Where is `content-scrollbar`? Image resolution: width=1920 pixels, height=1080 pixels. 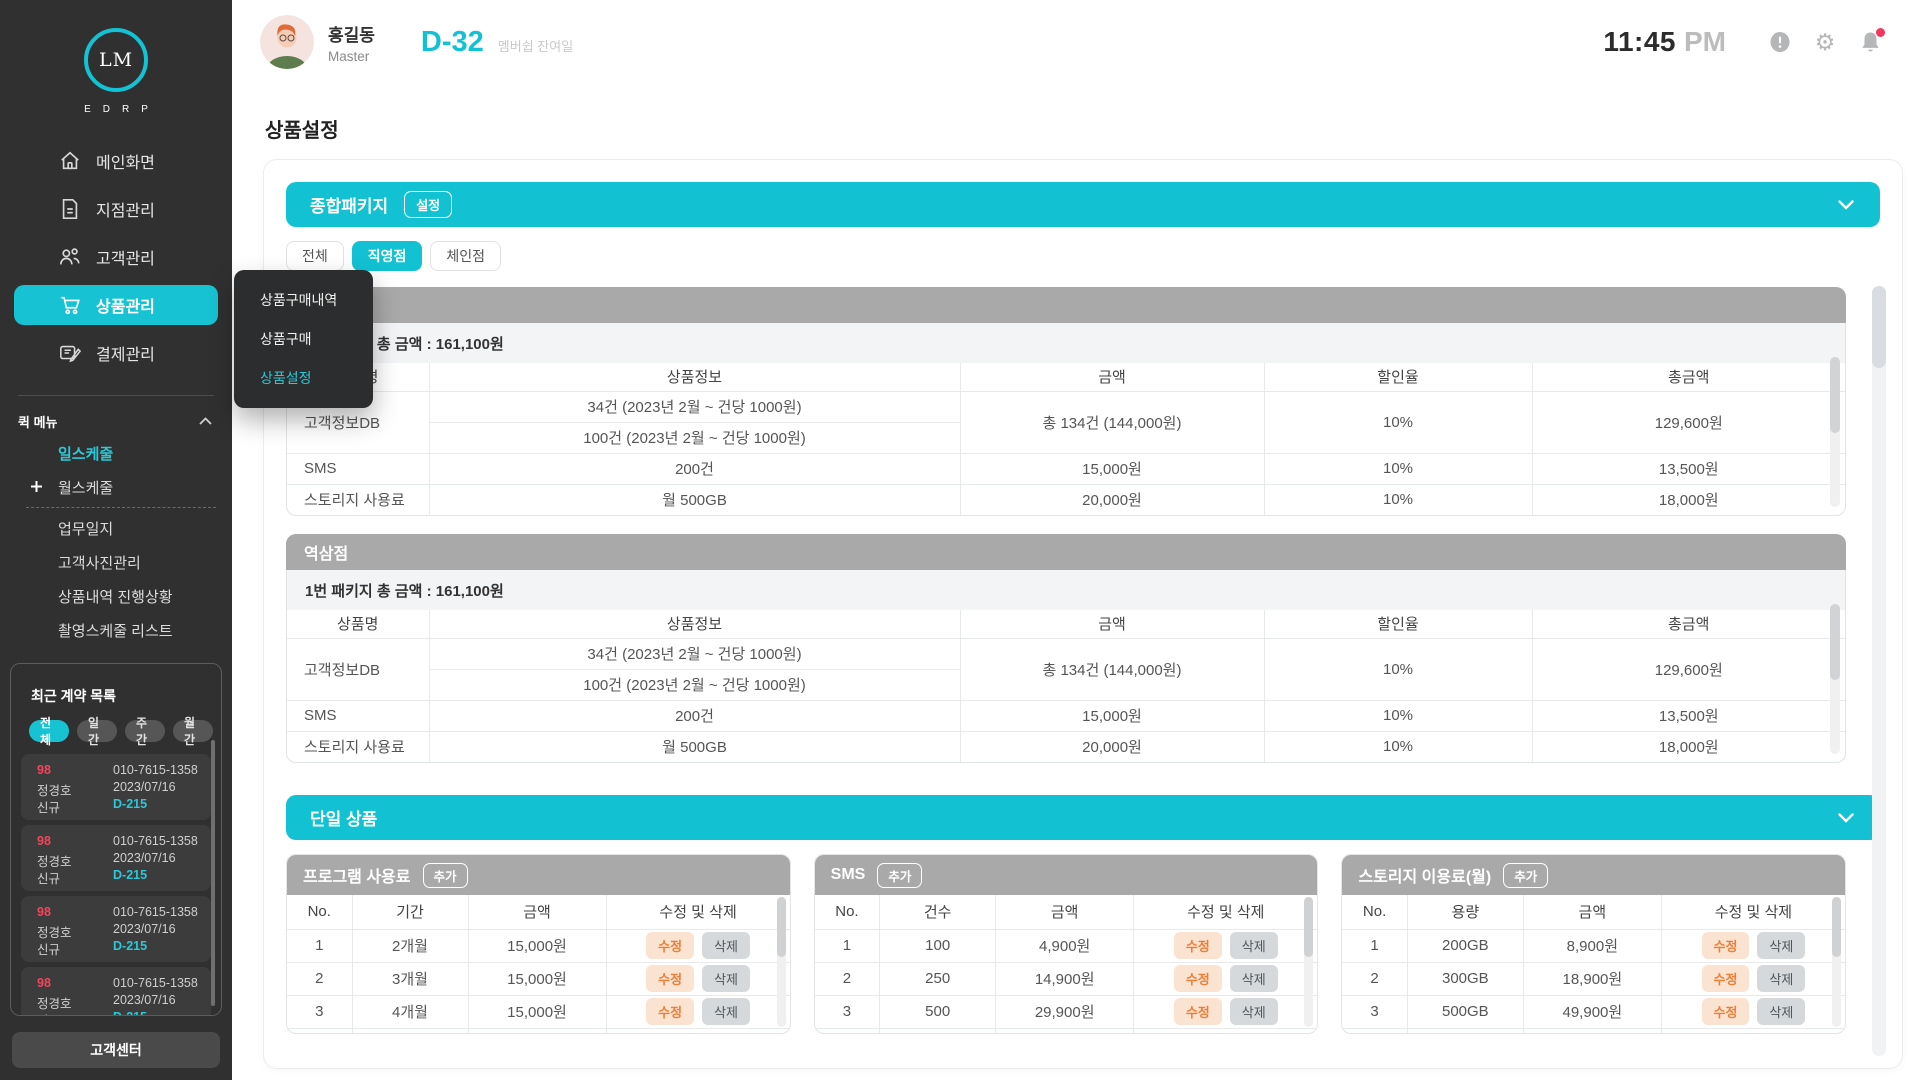 content-scrollbar is located at coordinates (1879, 671).